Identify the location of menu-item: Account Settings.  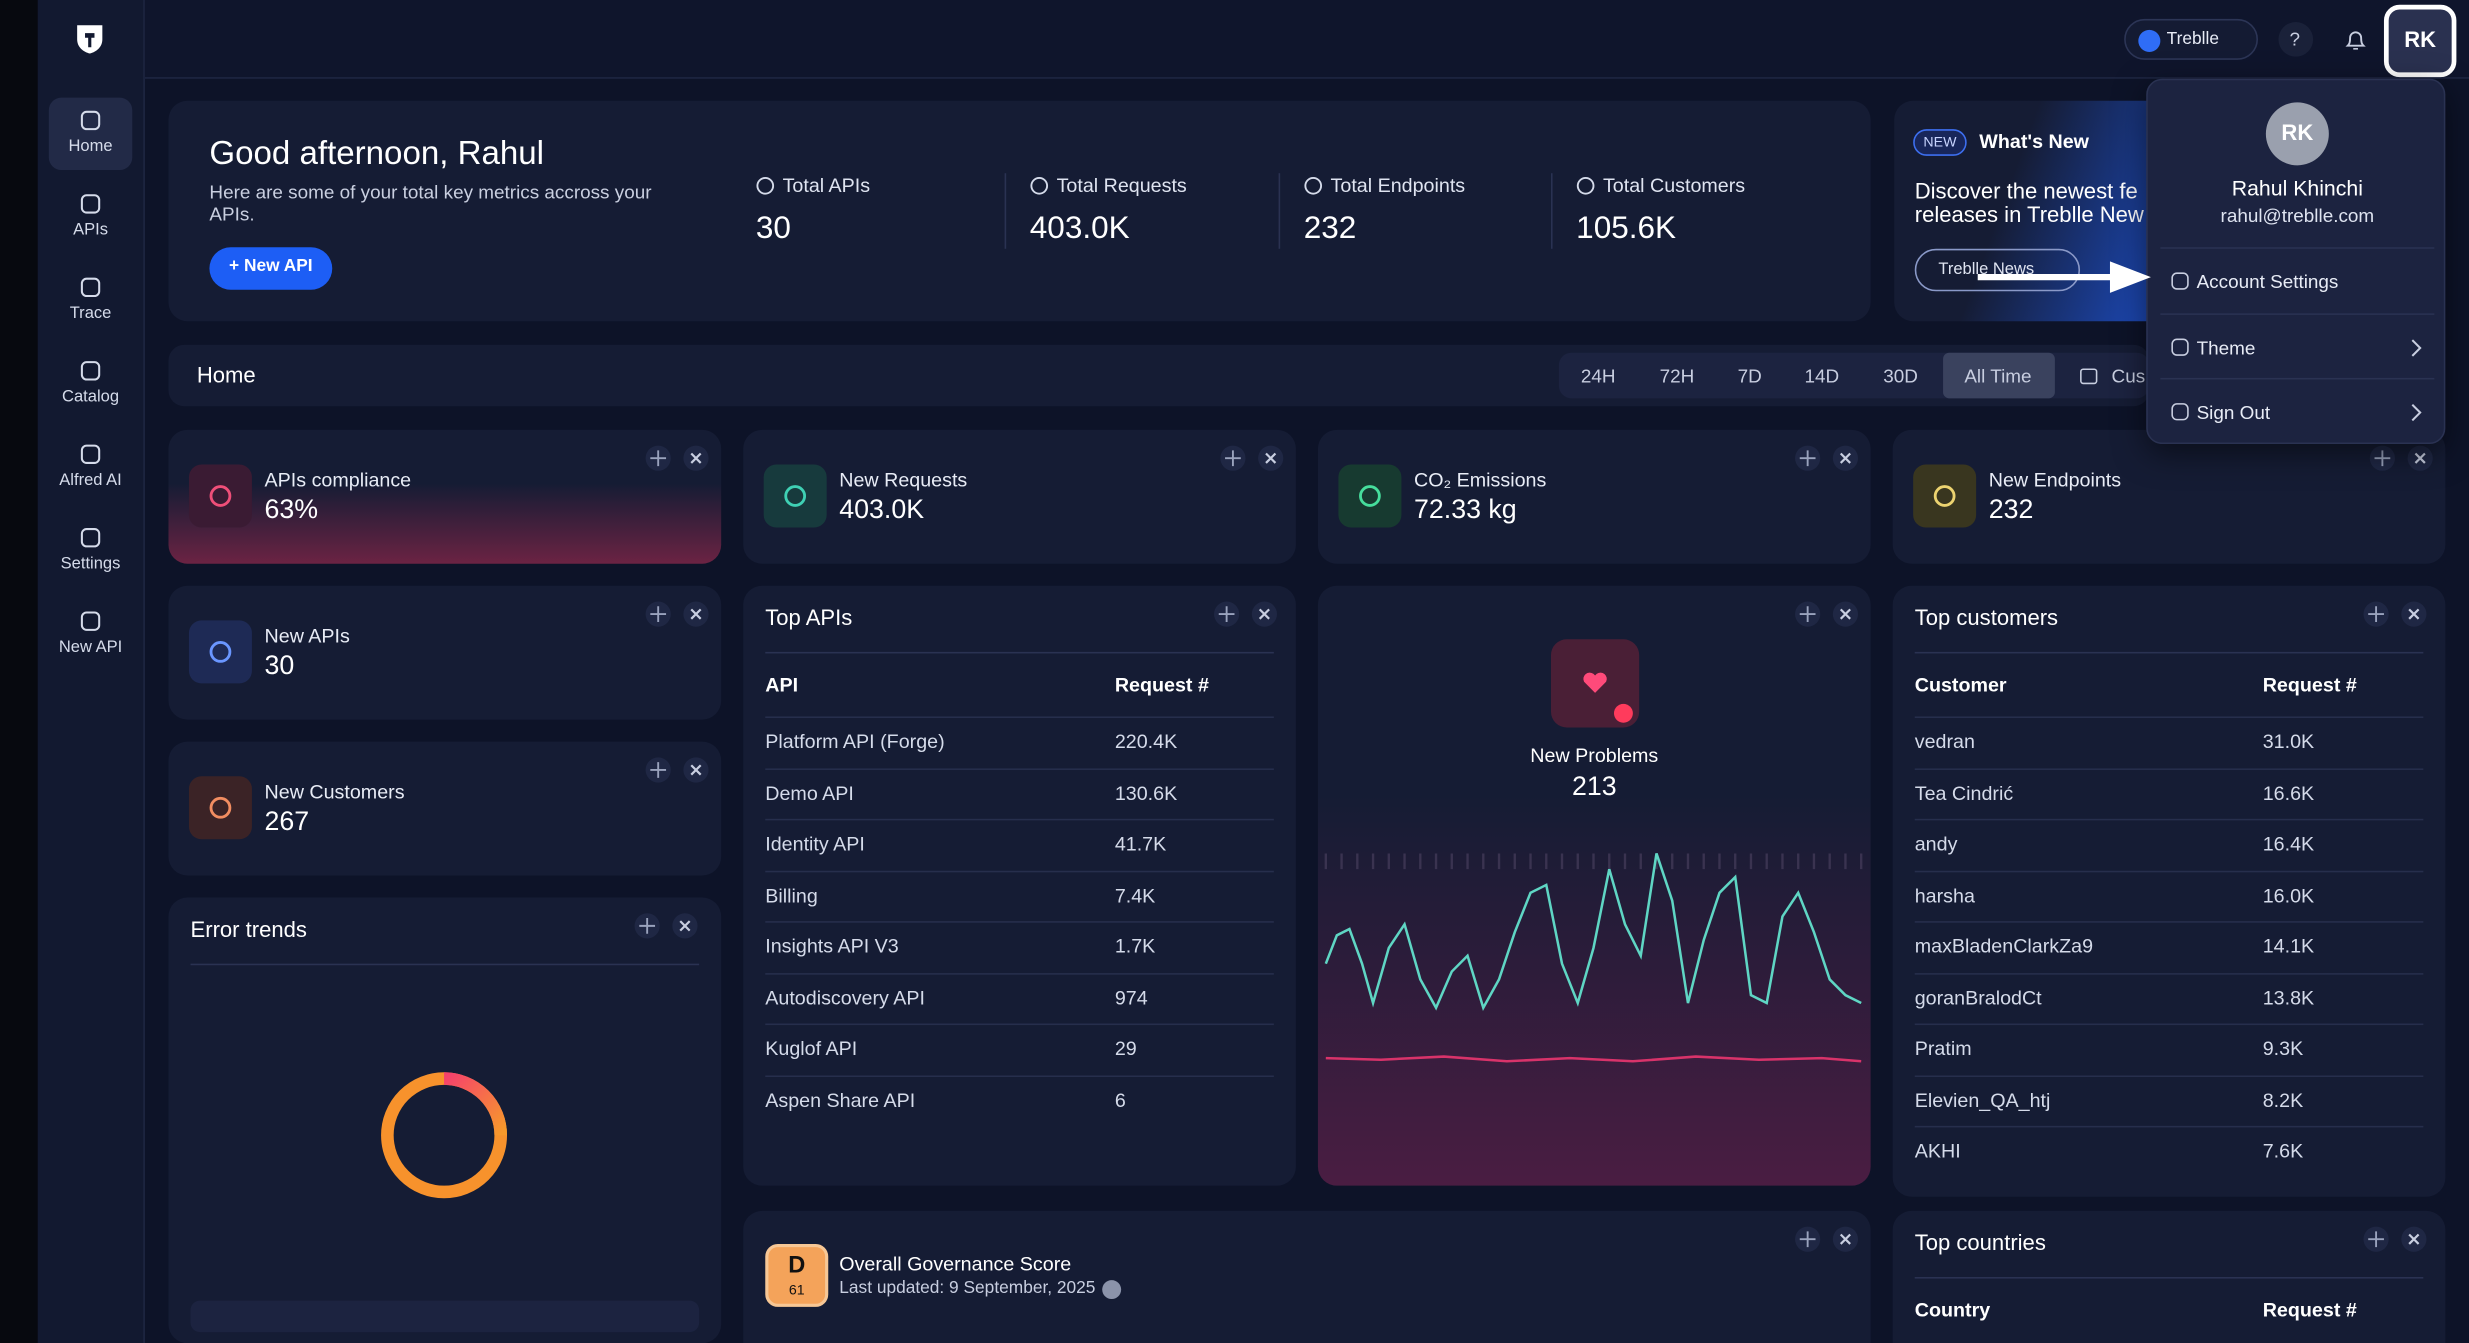
(2297, 282).